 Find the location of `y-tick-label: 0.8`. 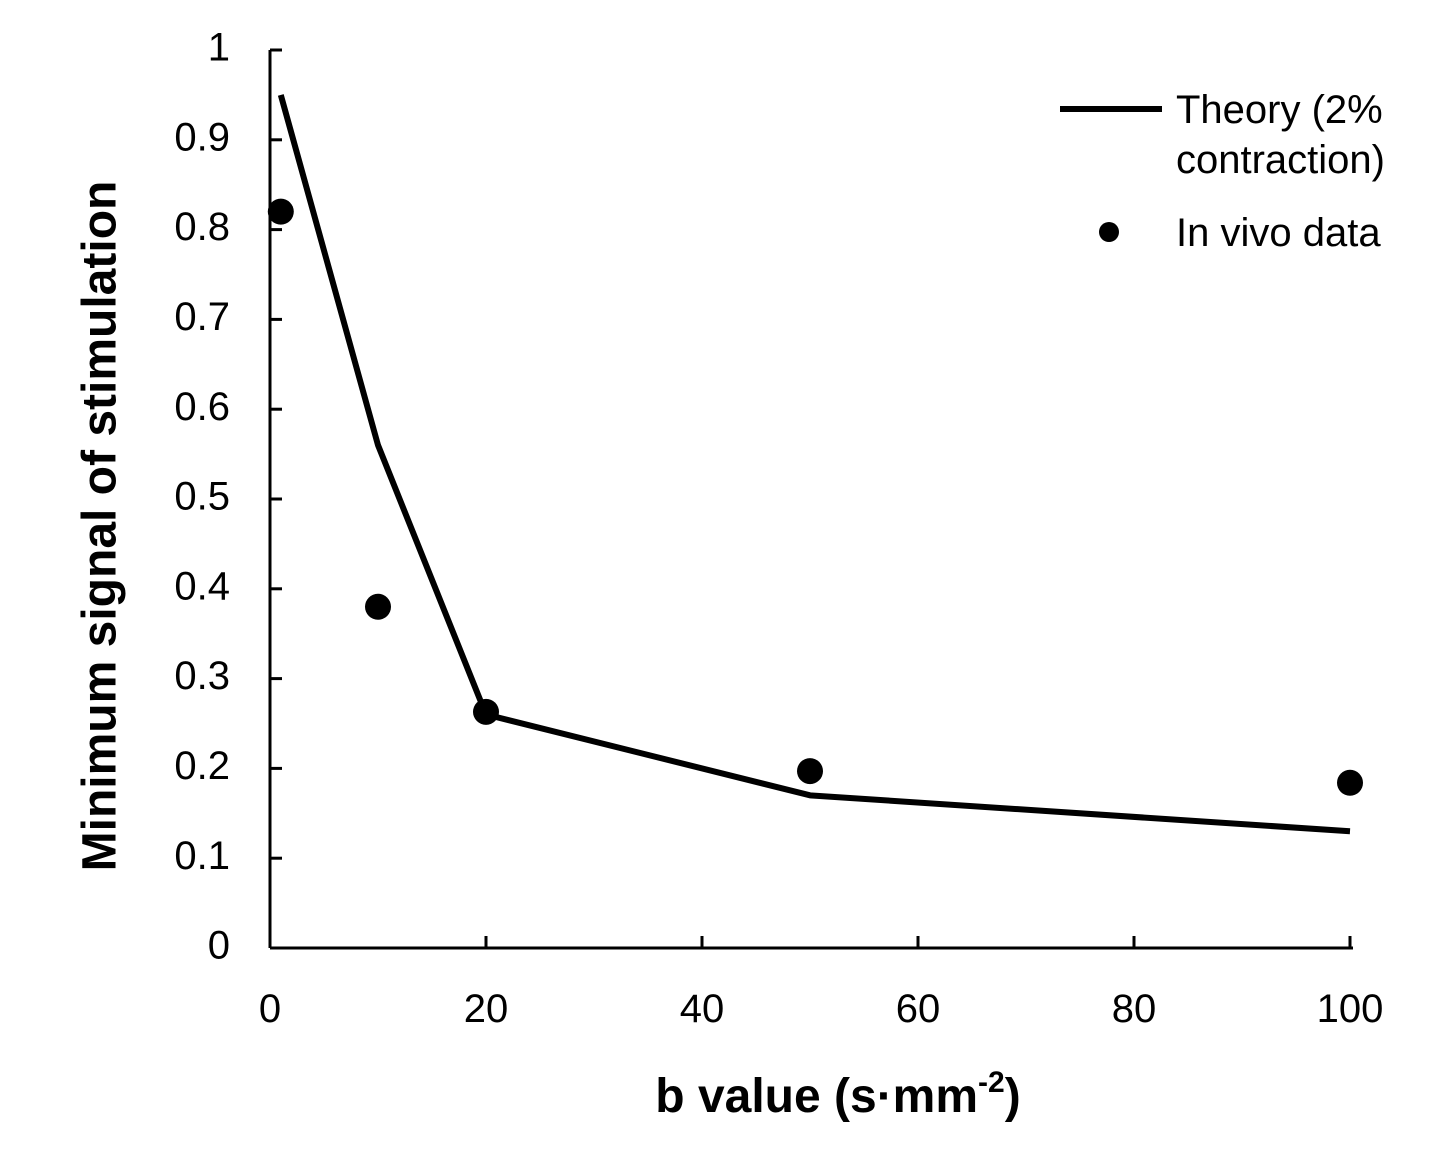

y-tick-label: 0.8 is located at coordinates (202, 227).